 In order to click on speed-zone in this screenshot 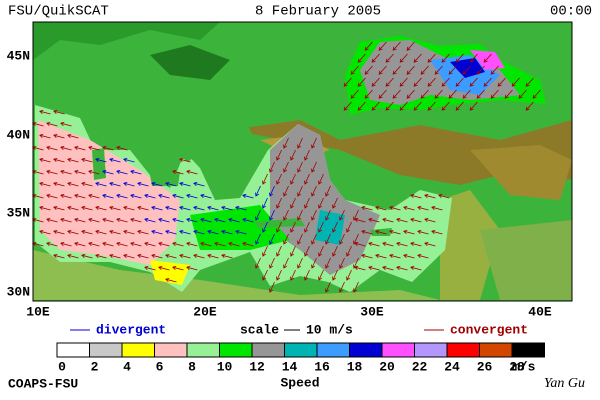, I will do `click(109, 192)`.